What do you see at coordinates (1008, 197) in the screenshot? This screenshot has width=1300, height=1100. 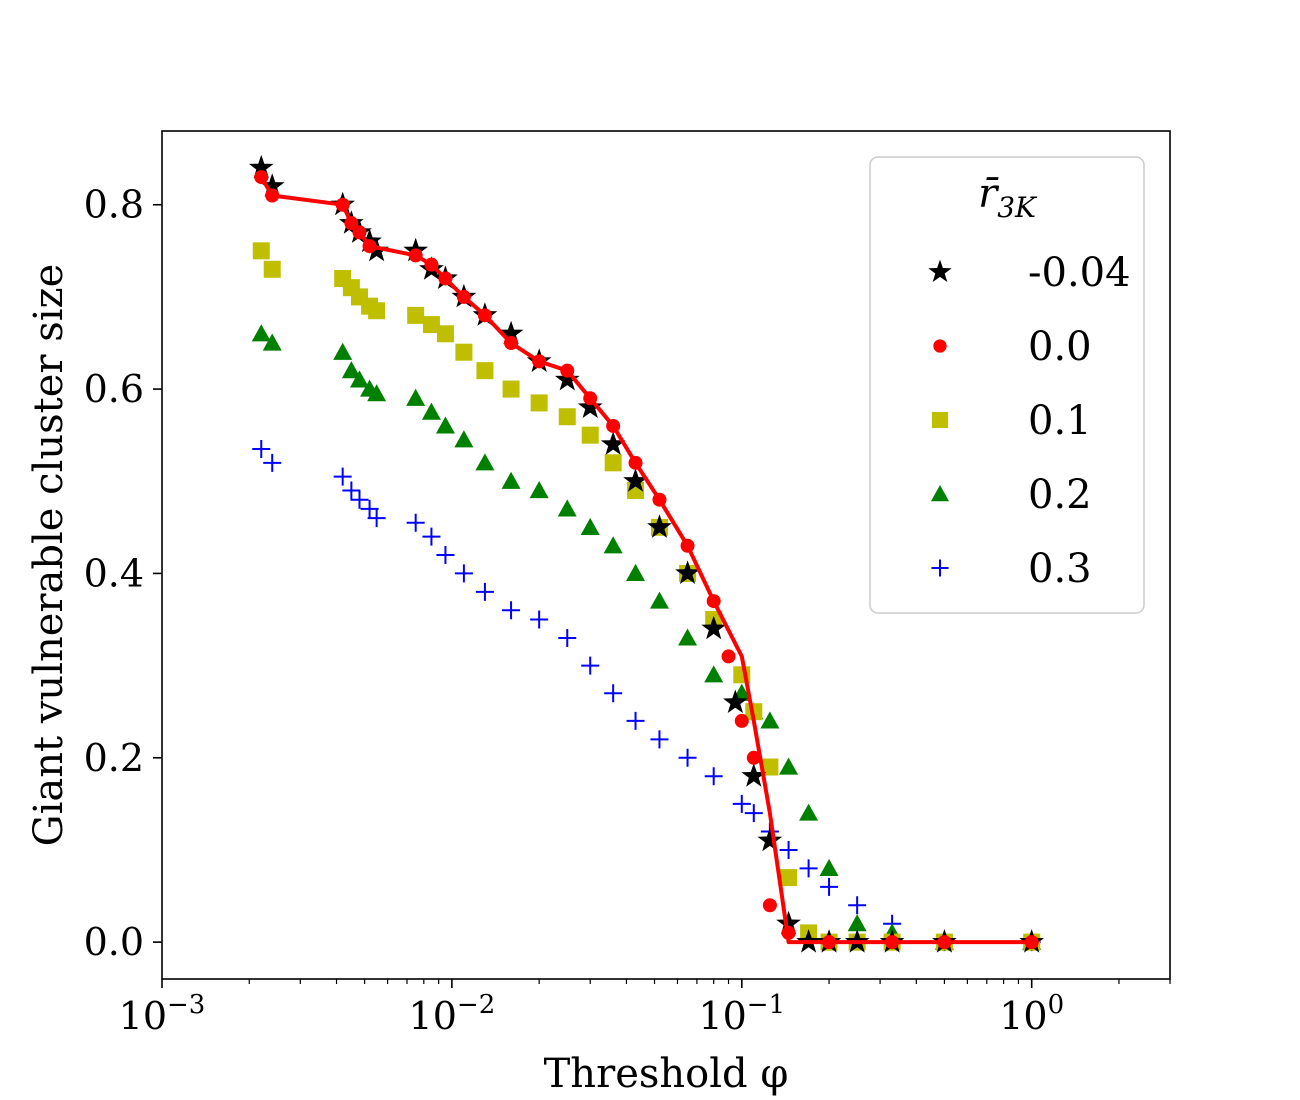 I see `legend-title: r̄3K` at bounding box center [1008, 197].